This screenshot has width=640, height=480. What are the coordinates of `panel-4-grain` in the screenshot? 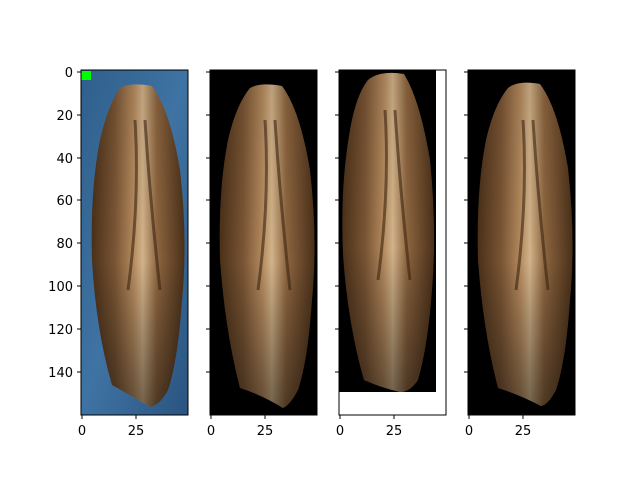 It's located at (525, 244).